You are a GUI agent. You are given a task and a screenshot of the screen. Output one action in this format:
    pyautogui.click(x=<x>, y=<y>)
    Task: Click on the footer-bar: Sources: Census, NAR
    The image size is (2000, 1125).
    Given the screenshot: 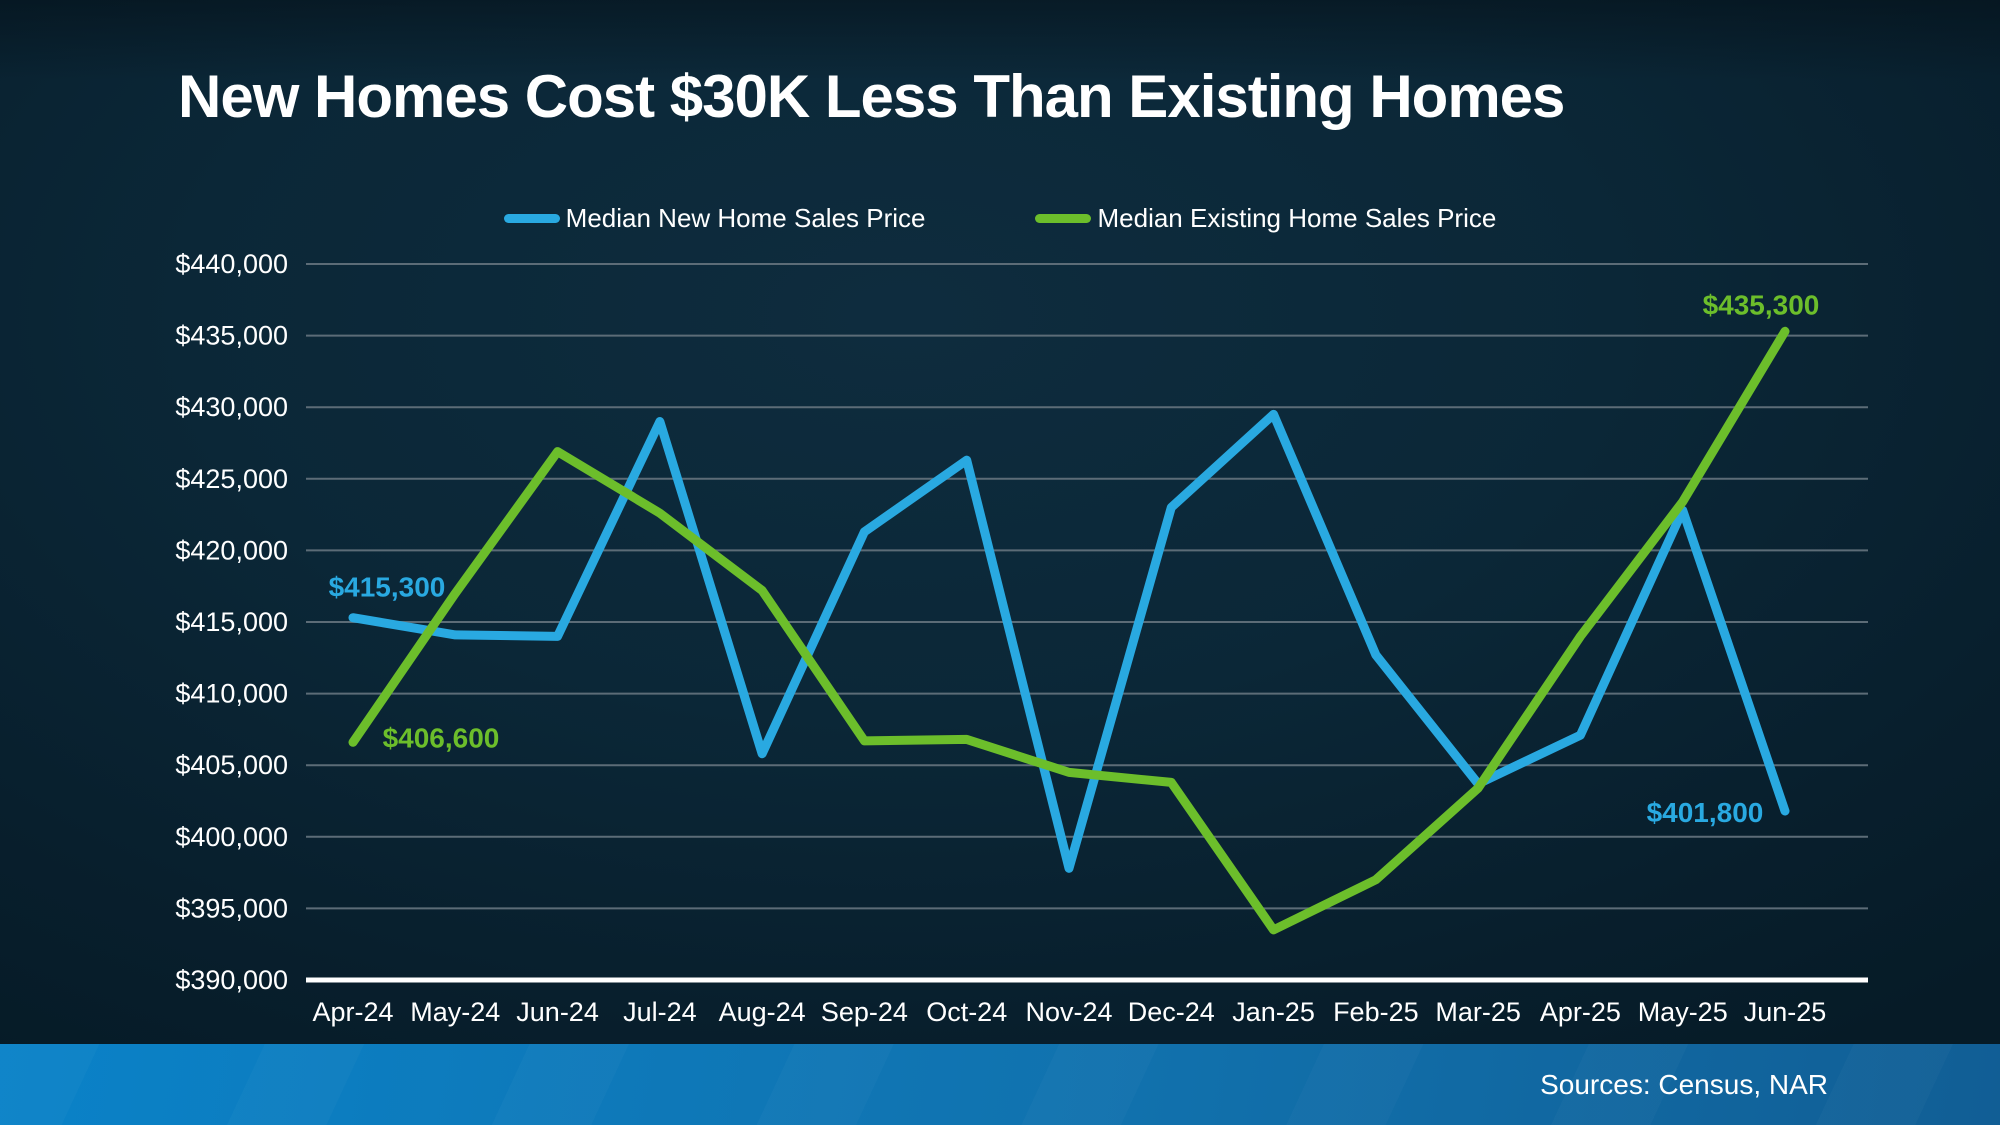 What is the action you would take?
    pyautogui.click(x=1000, y=1084)
    